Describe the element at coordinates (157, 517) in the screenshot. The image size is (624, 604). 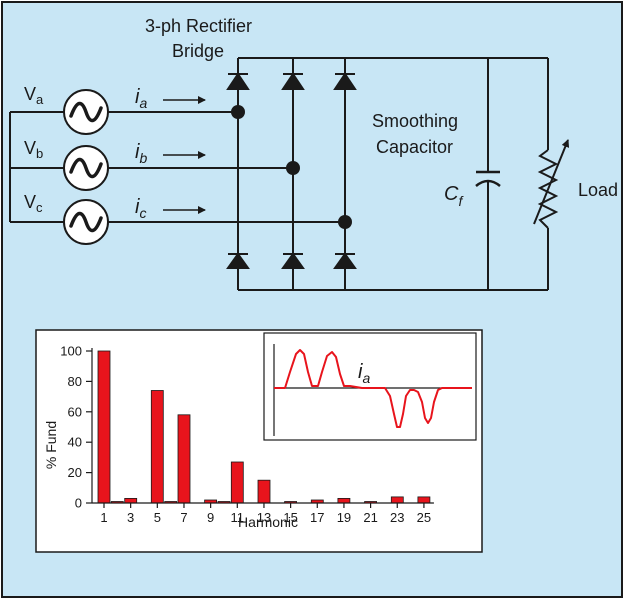
I see `x-tick-label: 5` at that location.